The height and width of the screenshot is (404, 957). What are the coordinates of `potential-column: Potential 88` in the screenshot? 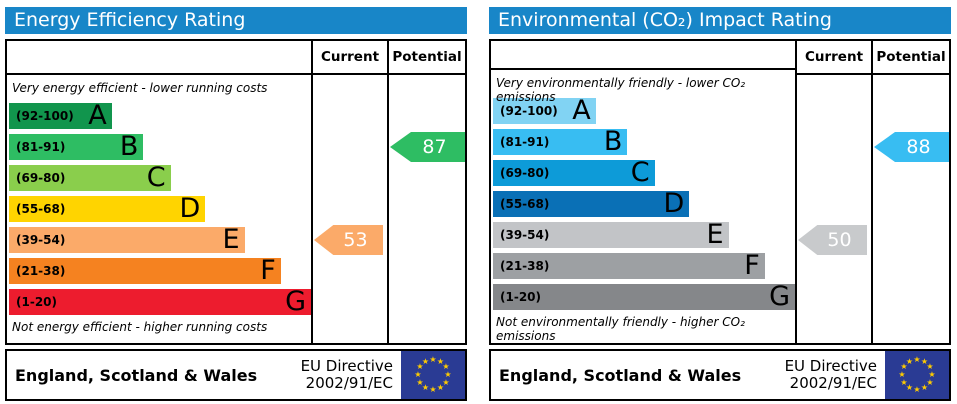 It's located at (910, 192).